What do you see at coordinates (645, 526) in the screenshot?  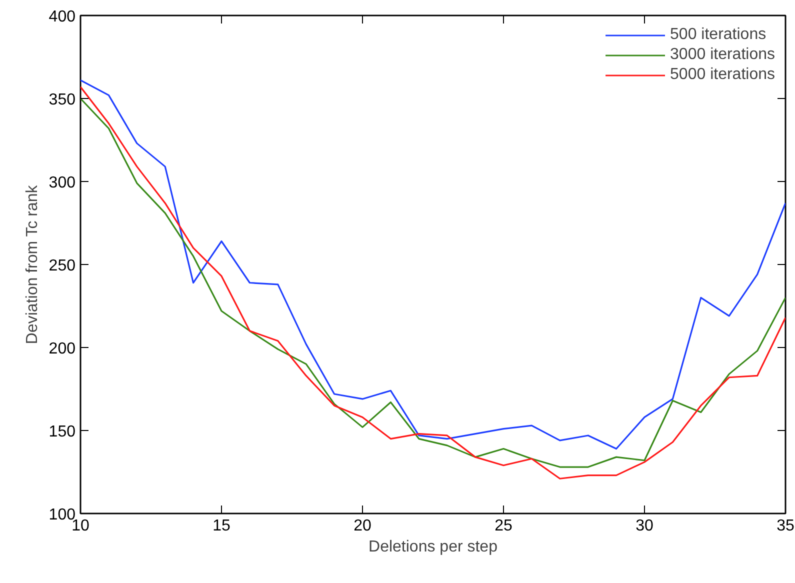 I see `x-tick-label: 30` at bounding box center [645, 526].